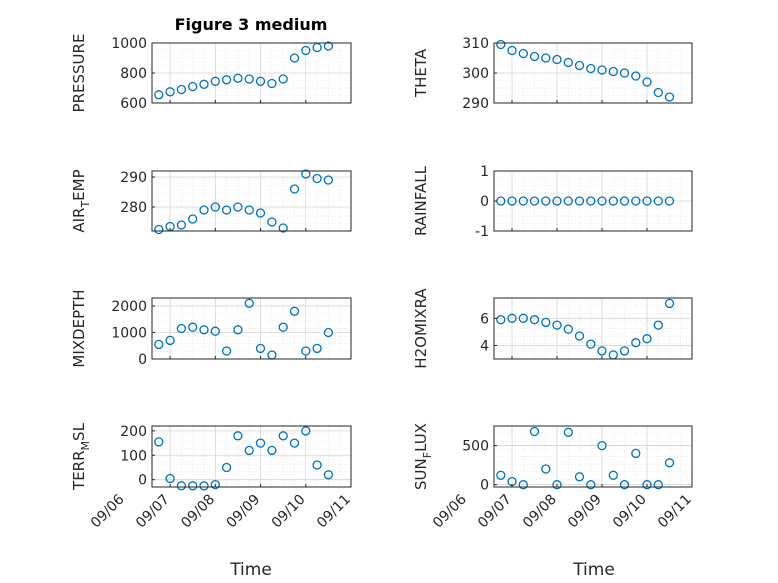  Describe the element at coordinates (108, 511) in the screenshot. I see `x-tick-label: 09/06` at that location.